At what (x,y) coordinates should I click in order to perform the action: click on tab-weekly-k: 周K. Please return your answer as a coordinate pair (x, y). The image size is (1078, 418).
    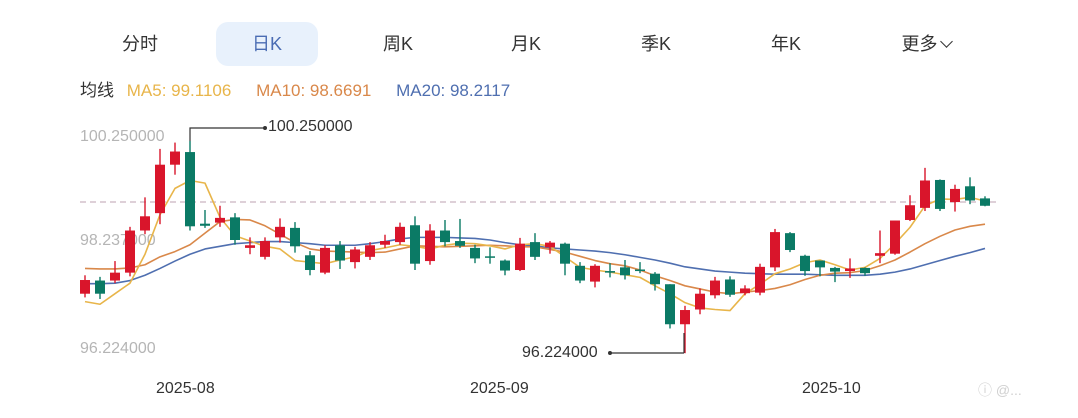
    Looking at the image, I should click on (398, 44).